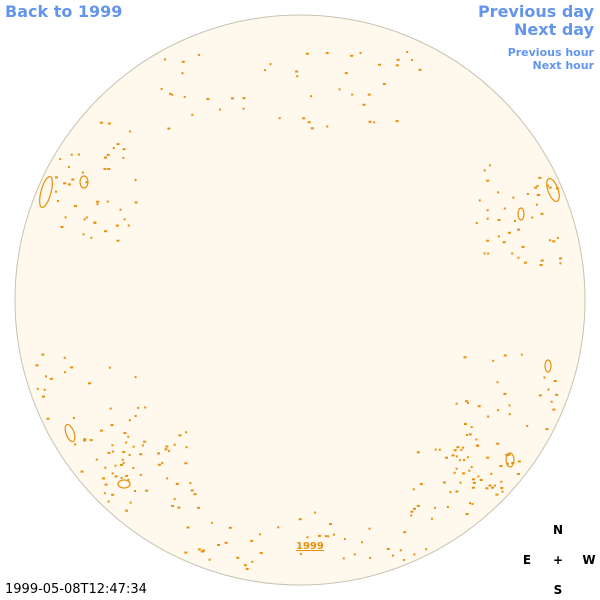  I want to click on compass-west: W, so click(589, 560).